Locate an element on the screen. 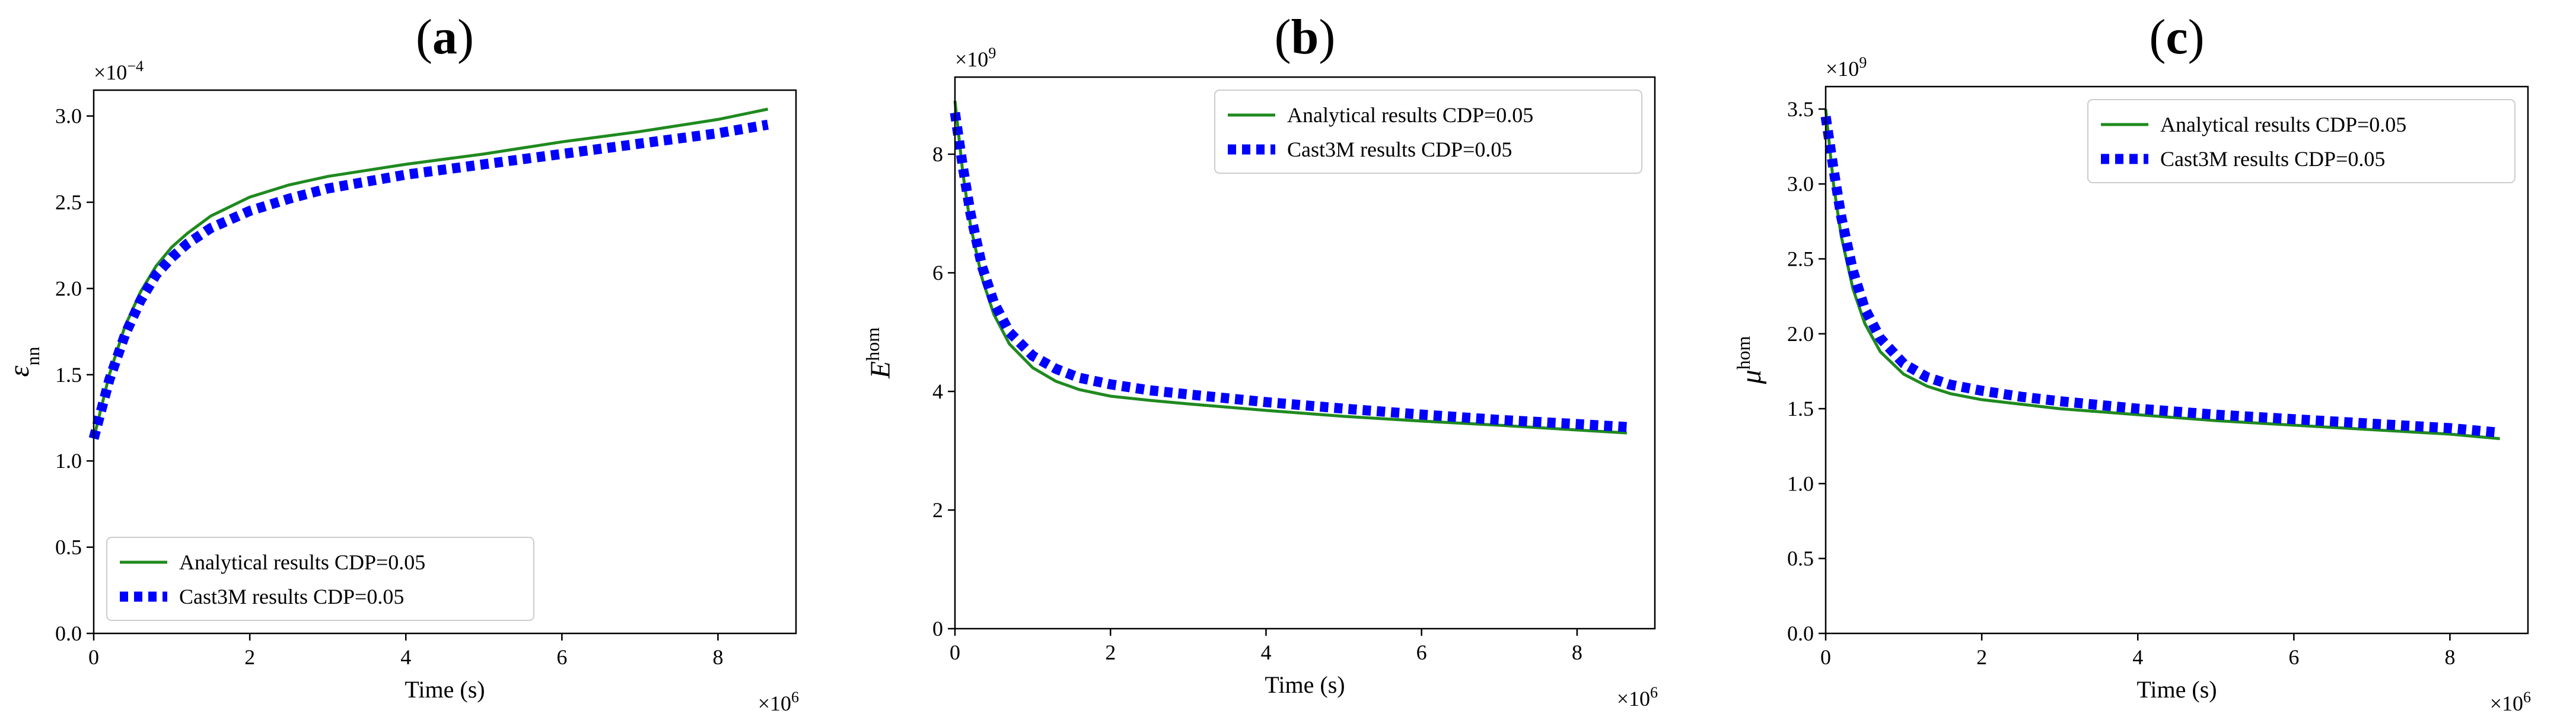 The height and width of the screenshot is (720, 2576). y-axis-label: μhom is located at coordinates (1750, 360).